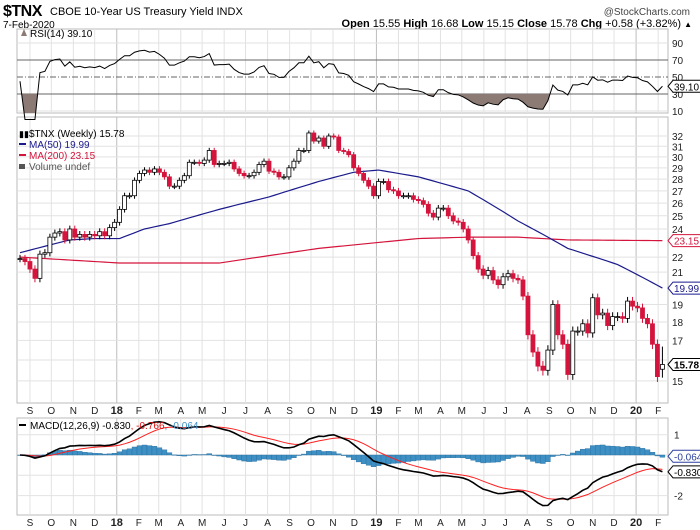 The image size is (700, 530). Describe the element at coordinates (678, 204) in the screenshot. I see `price-tick-label: 26` at that location.